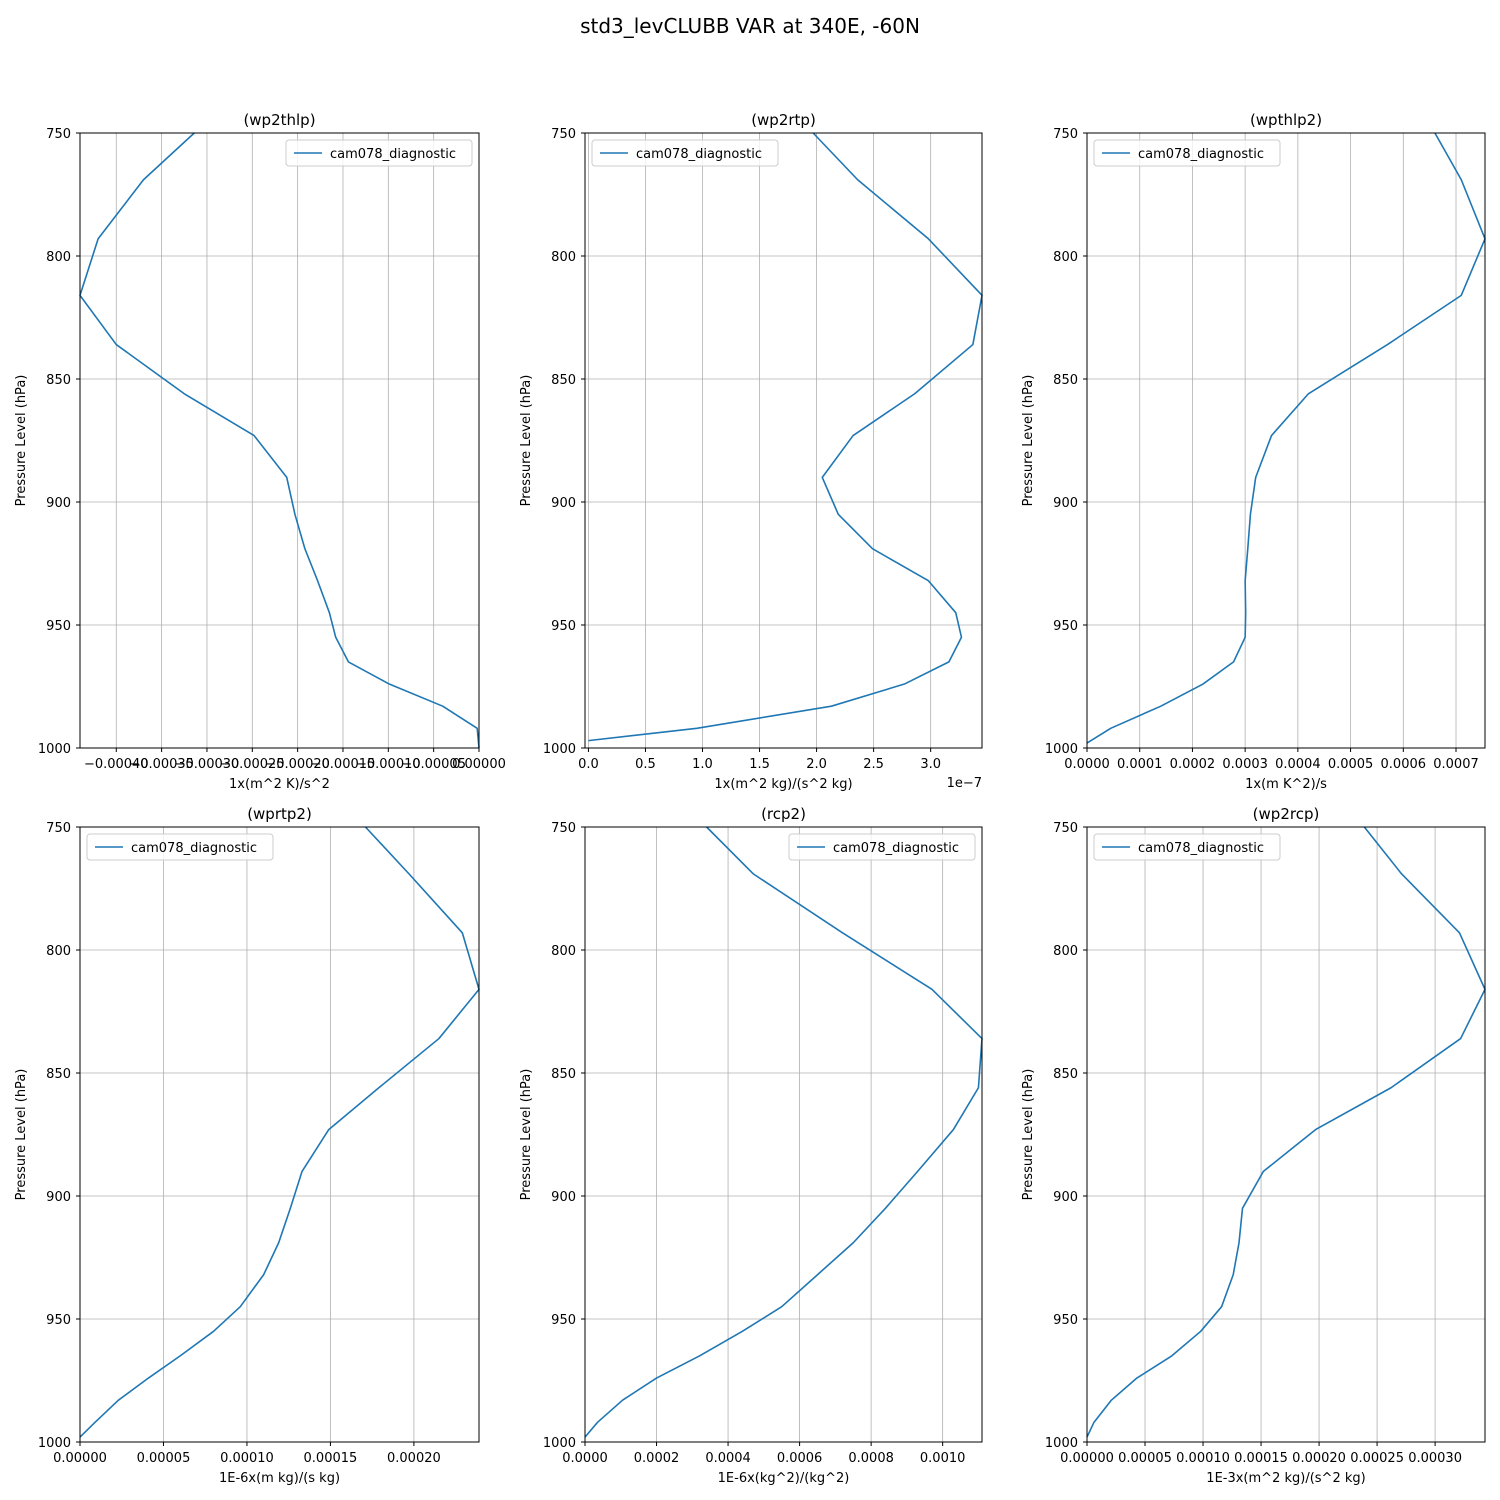 This screenshot has width=1500, height=1500. What do you see at coordinates (943, 1458) in the screenshot?
I see `x-tick-label: 0.0010` at bounding box center [943, 1458].